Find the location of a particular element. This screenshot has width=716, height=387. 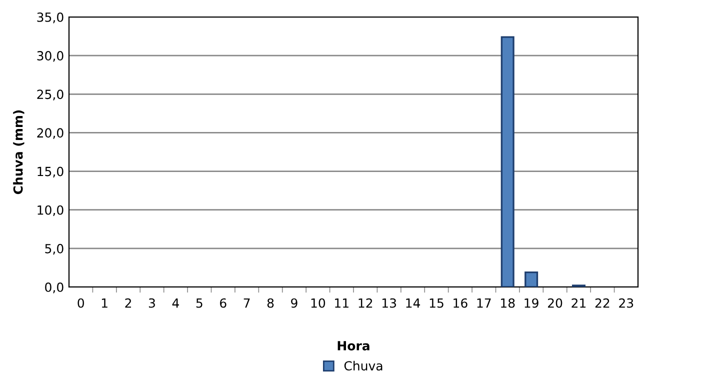

x-tick-label: 2 is located at coordinates (128, 303).